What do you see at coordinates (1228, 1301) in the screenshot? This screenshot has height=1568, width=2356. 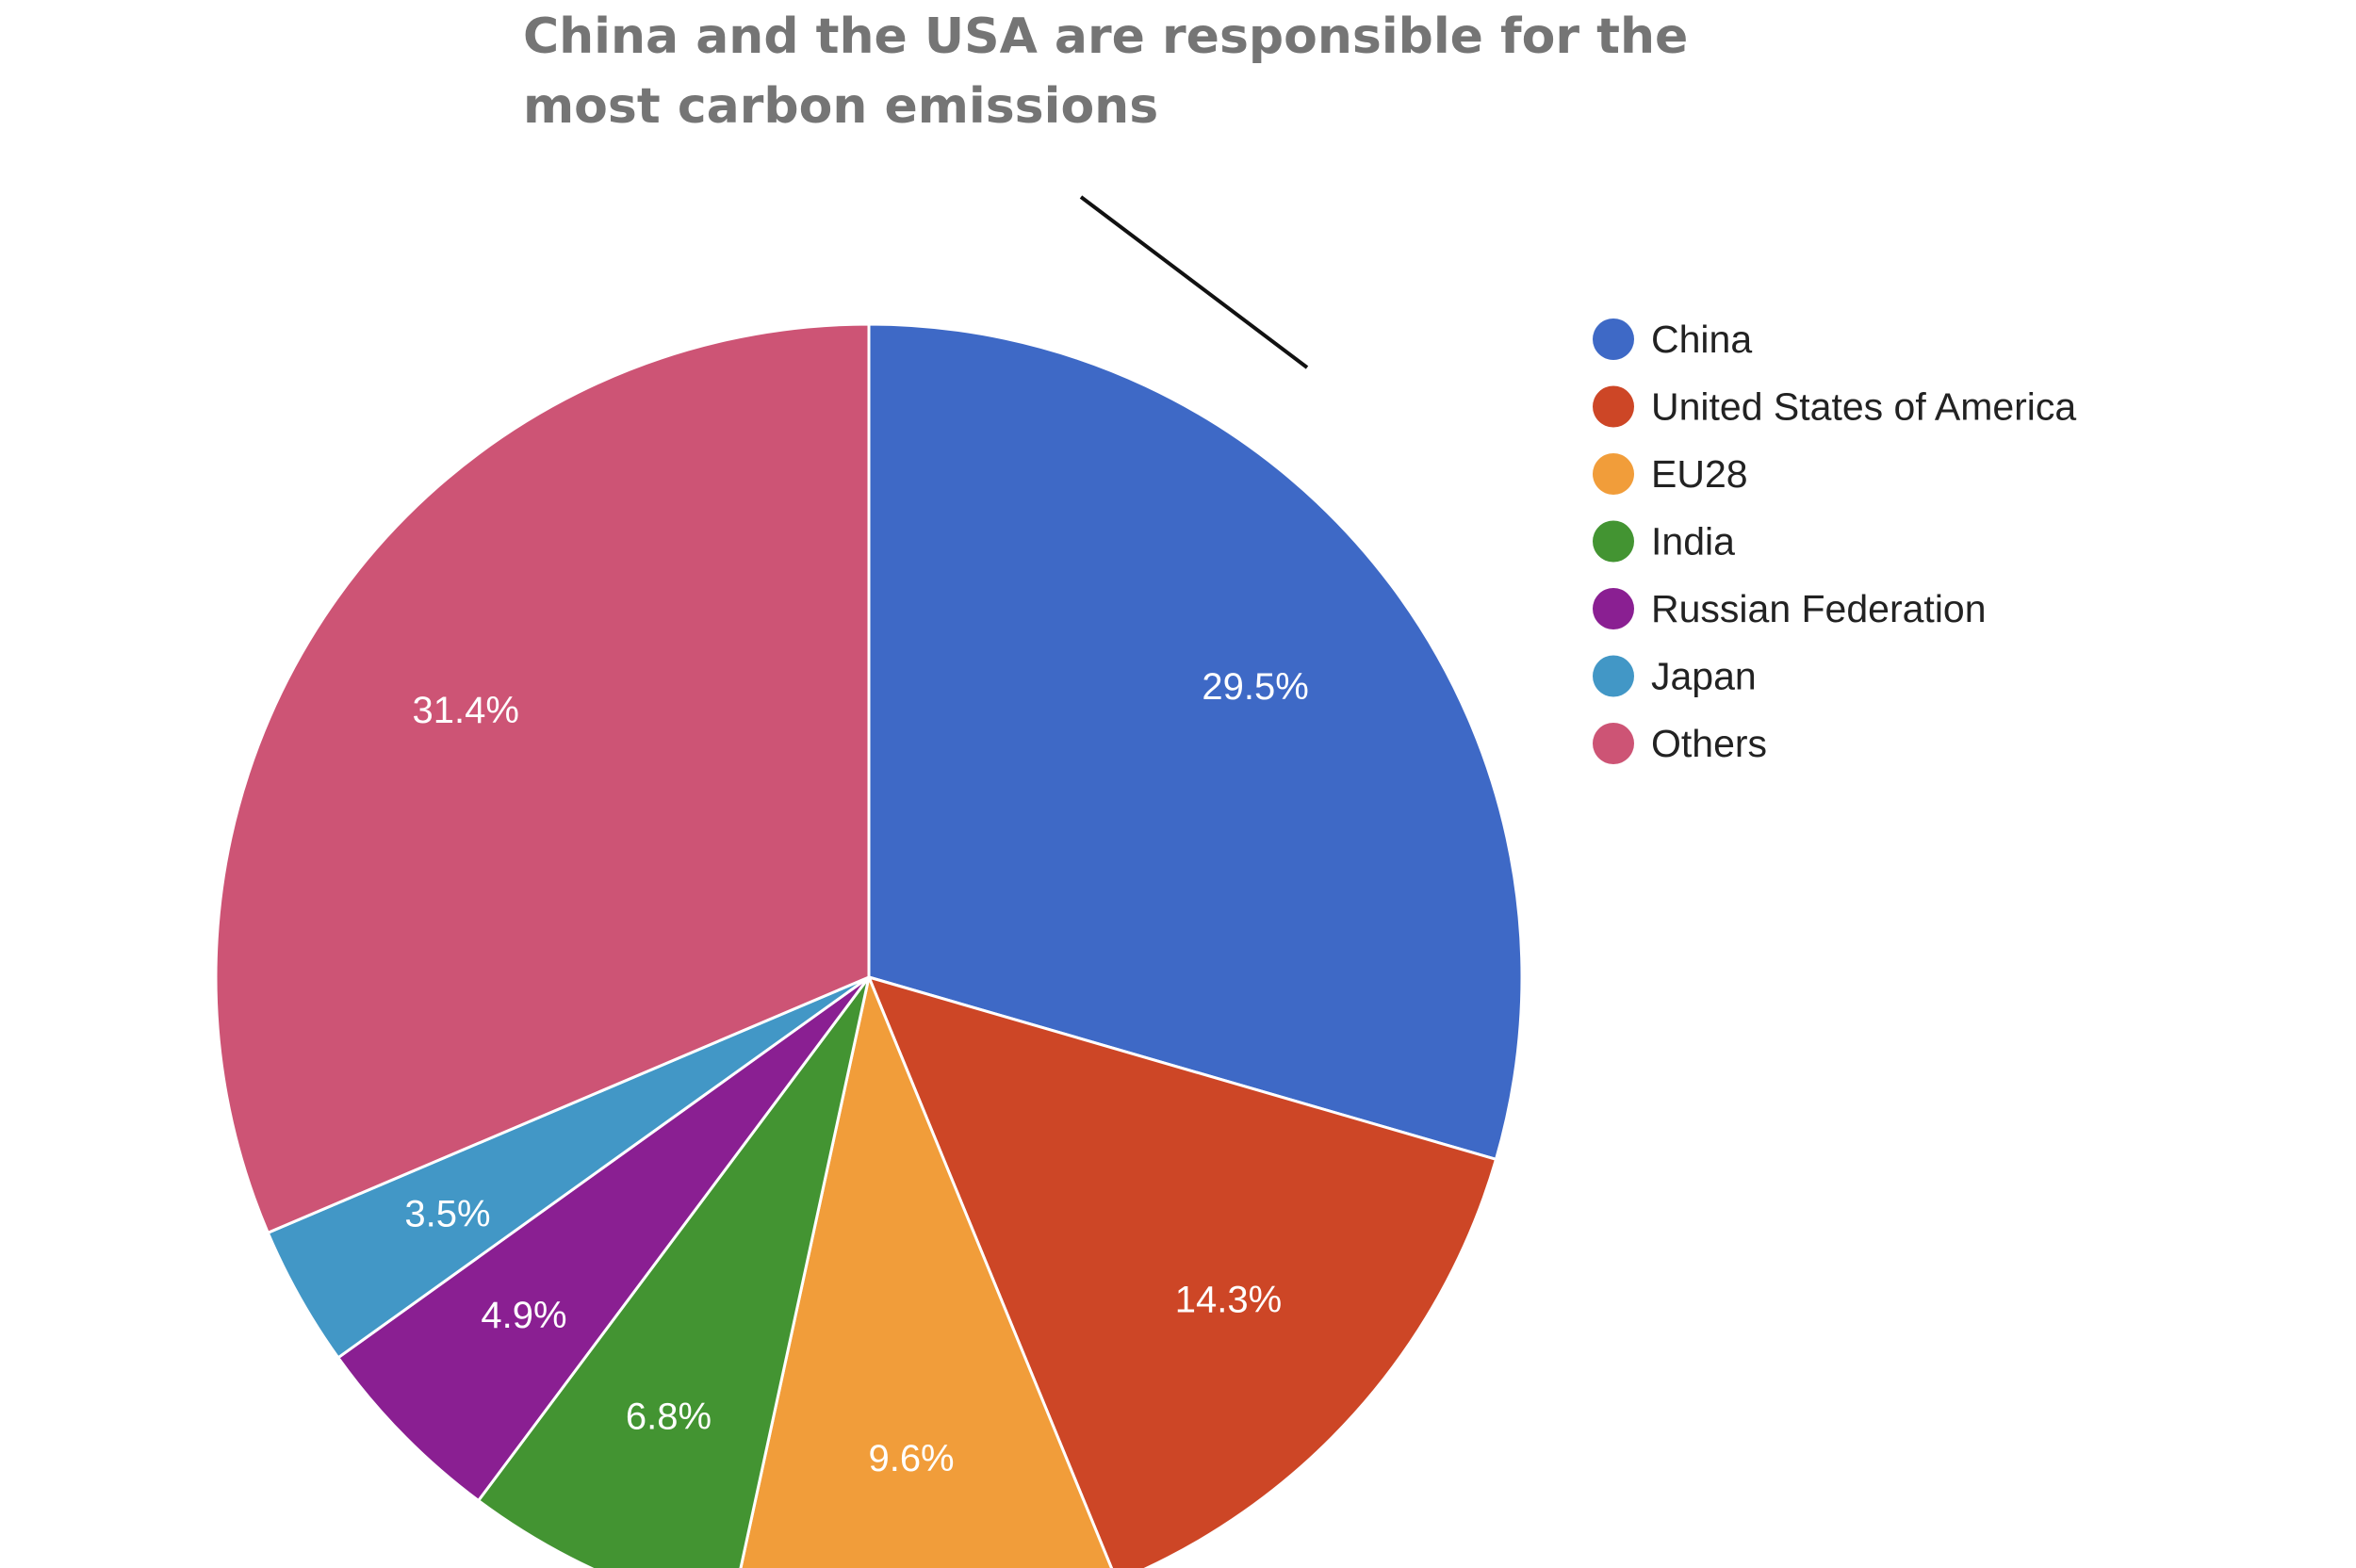 I see `slice-label-united-states-of-america: 14.3%` at bounding box center [1228, 1301].